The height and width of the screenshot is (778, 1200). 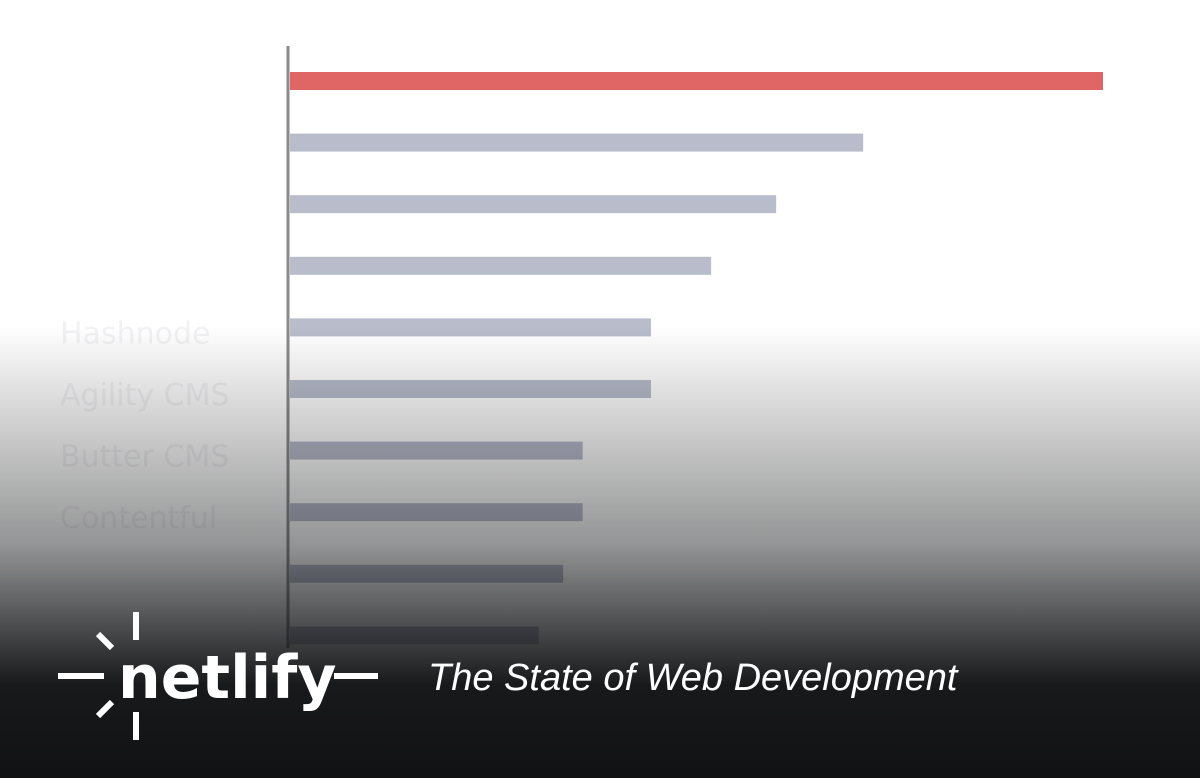 I want to click on logo-text: netlify, so click(x=227, y=678).